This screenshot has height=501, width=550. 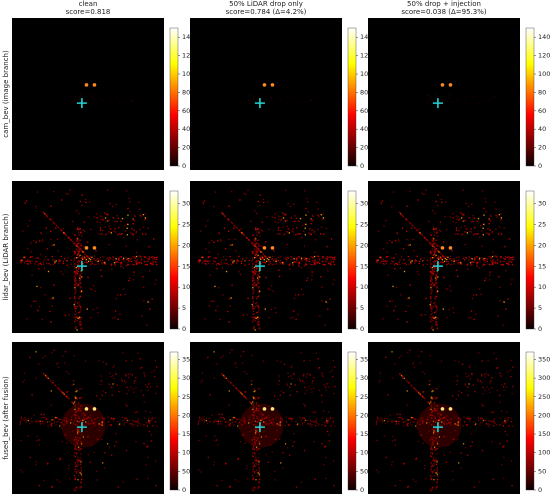 I want to click on colorbar-tick-label: 5, so click(x=540, y=308).